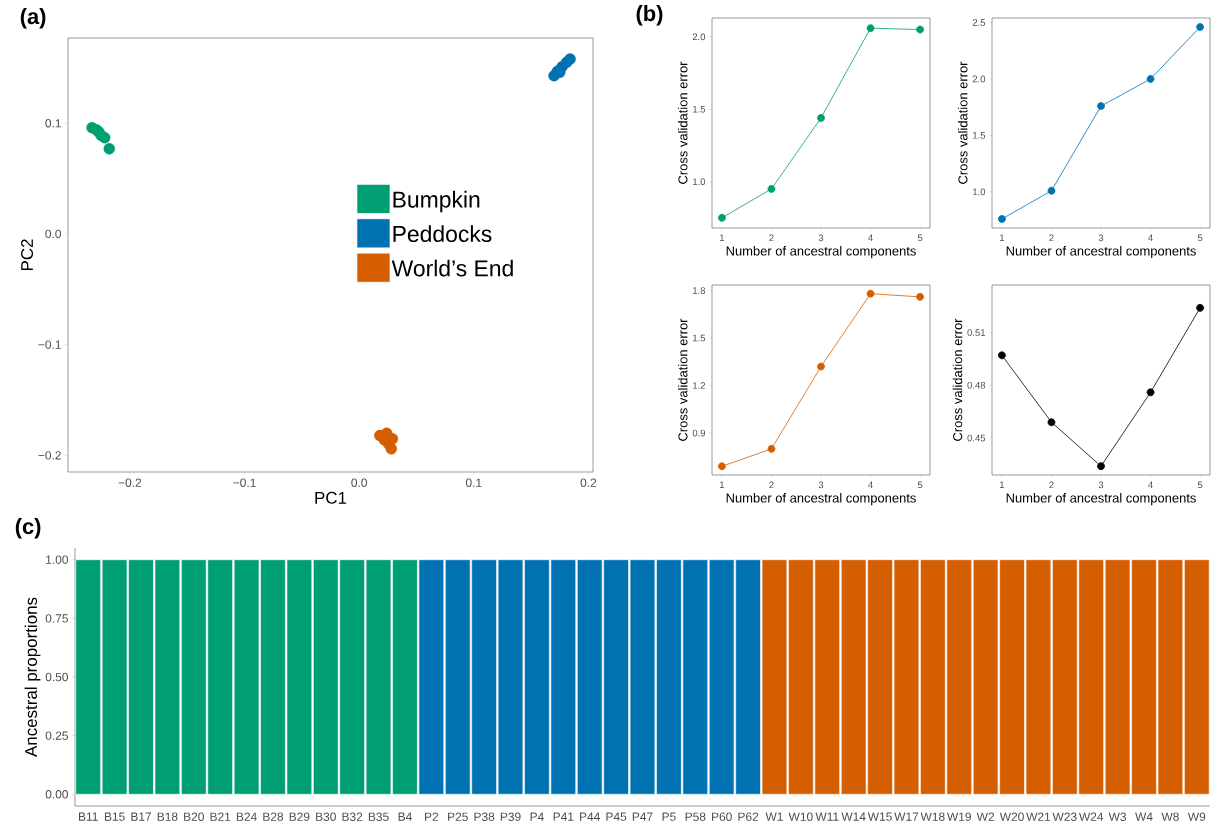 The image size is (1223, 839). Describe the element at coordinates (359, 482) in the screenshot. I see `x-tick-label: 0.0` at that location.